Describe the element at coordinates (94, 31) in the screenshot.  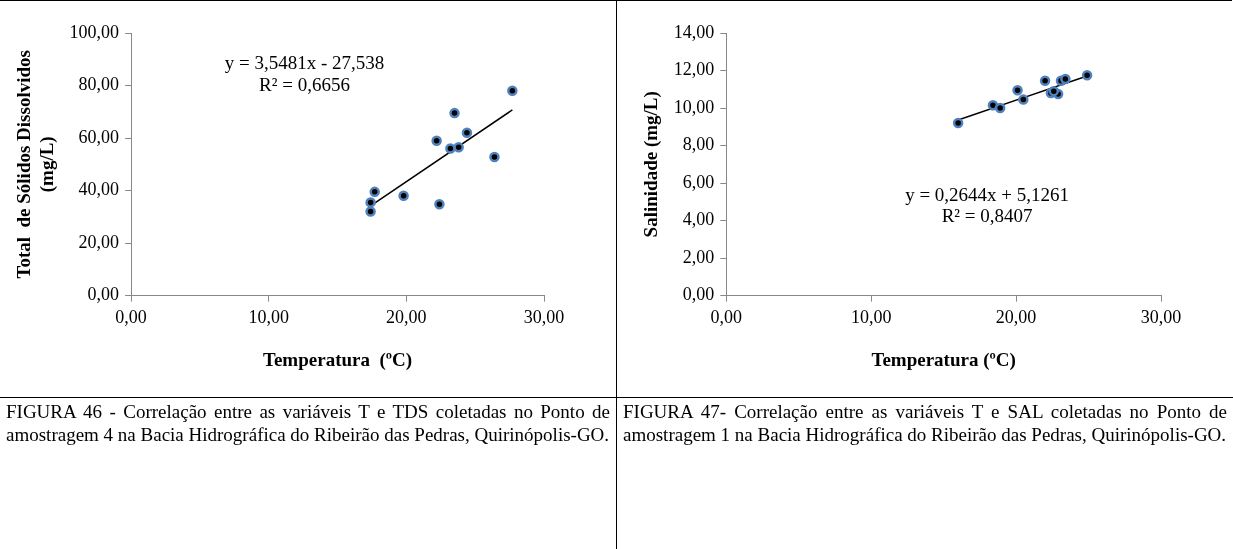
I see `y-tick-label: 100,00` at that location.